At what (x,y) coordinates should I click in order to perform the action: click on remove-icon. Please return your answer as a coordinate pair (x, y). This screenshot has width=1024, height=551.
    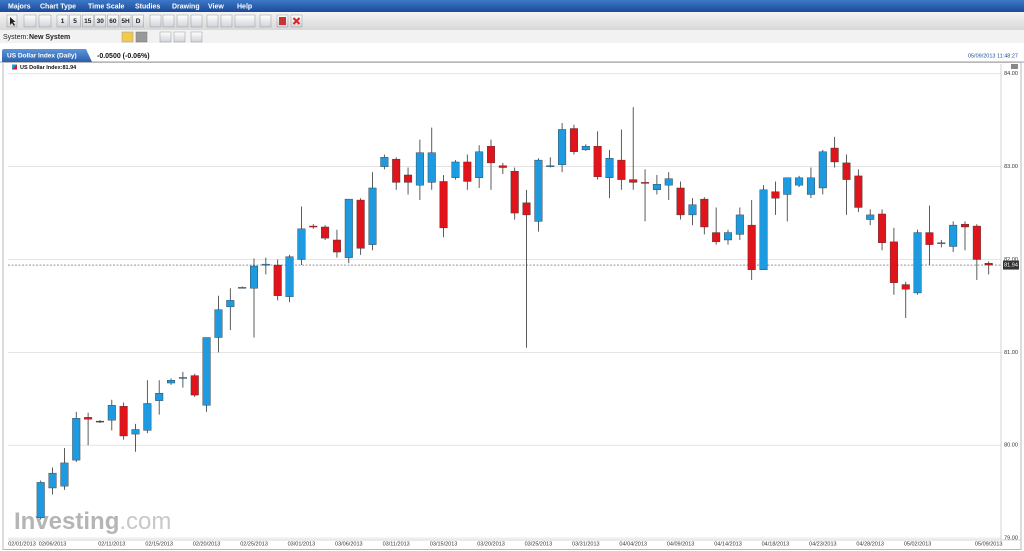
    Looking at the image, I should click on (282, 21).